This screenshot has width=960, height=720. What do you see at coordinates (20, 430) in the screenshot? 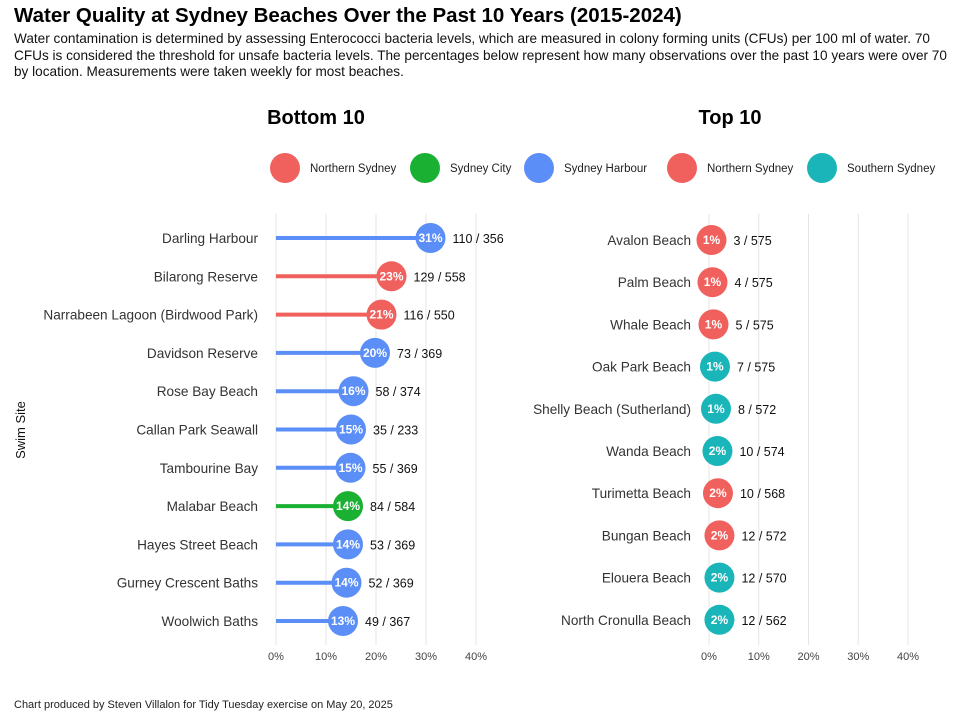
I see `y-axis-title: Swim Site` at bounding box center [20, 430].